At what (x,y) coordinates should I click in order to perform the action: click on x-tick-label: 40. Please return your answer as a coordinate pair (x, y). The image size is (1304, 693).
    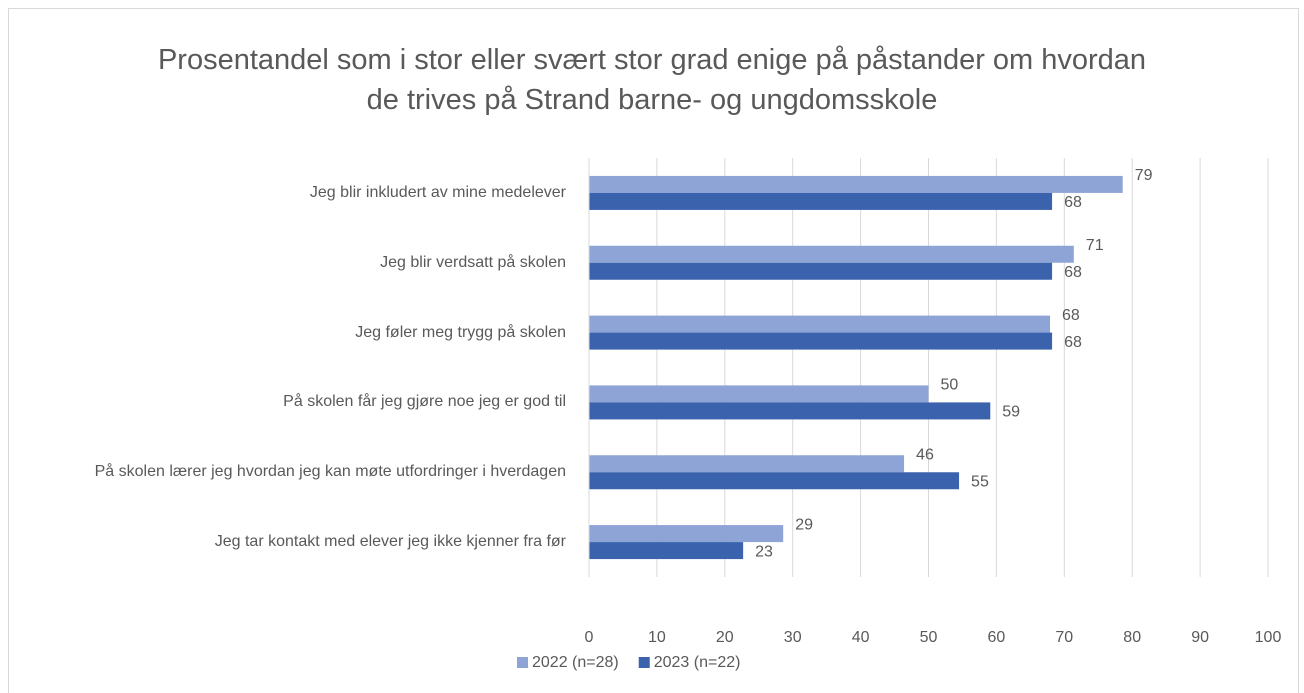
    Looking at the image, I should click on (861, 637).